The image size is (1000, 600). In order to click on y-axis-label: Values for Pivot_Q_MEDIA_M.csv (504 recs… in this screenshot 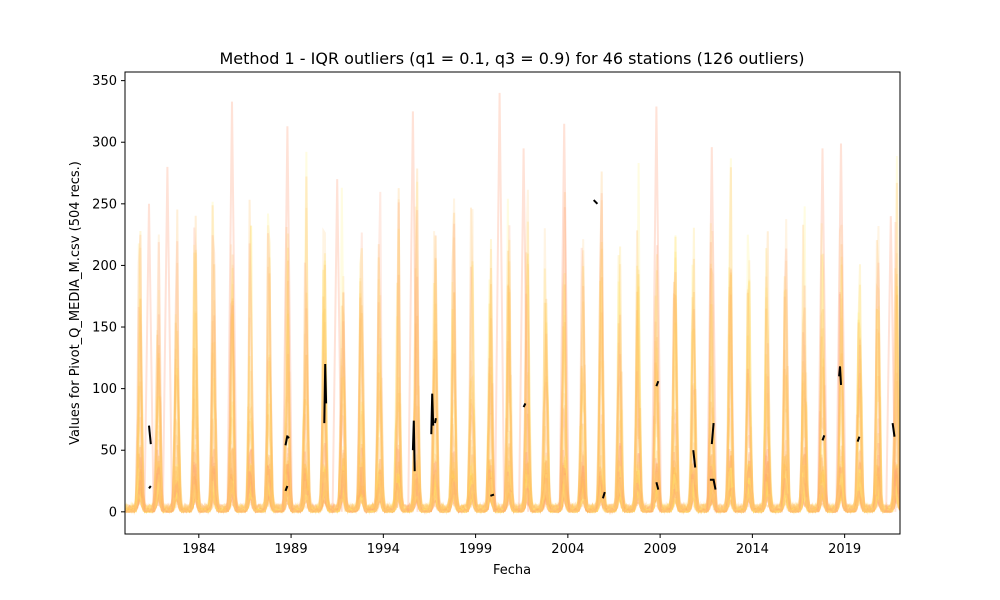, I will do `click(75, 303)`.